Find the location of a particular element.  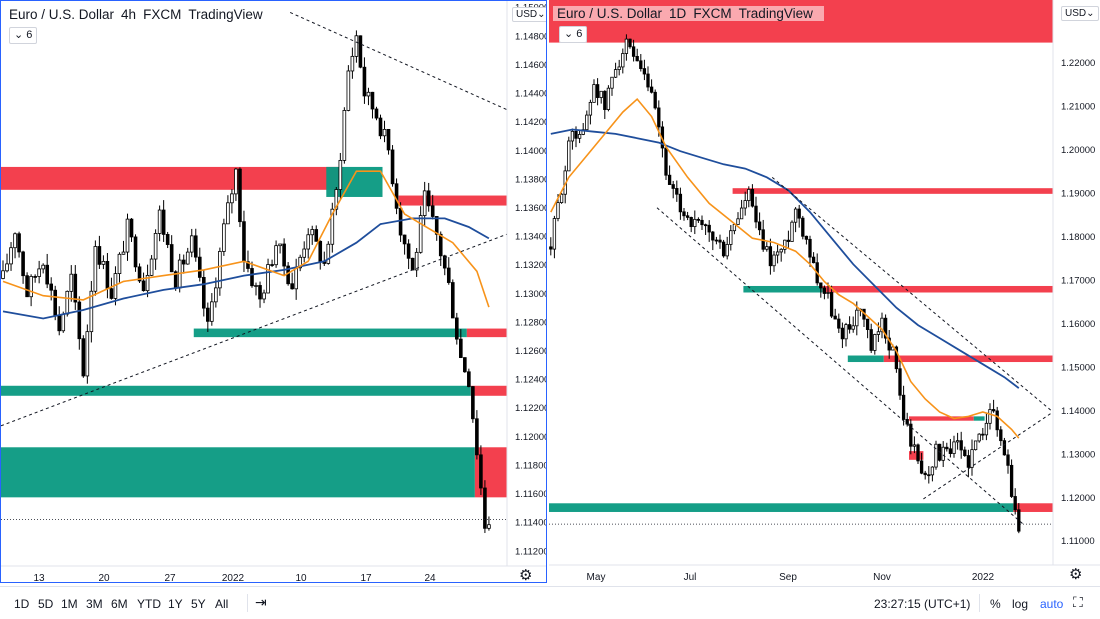

price-tick-label: 1.13400 is located at coordinates (531, 237).